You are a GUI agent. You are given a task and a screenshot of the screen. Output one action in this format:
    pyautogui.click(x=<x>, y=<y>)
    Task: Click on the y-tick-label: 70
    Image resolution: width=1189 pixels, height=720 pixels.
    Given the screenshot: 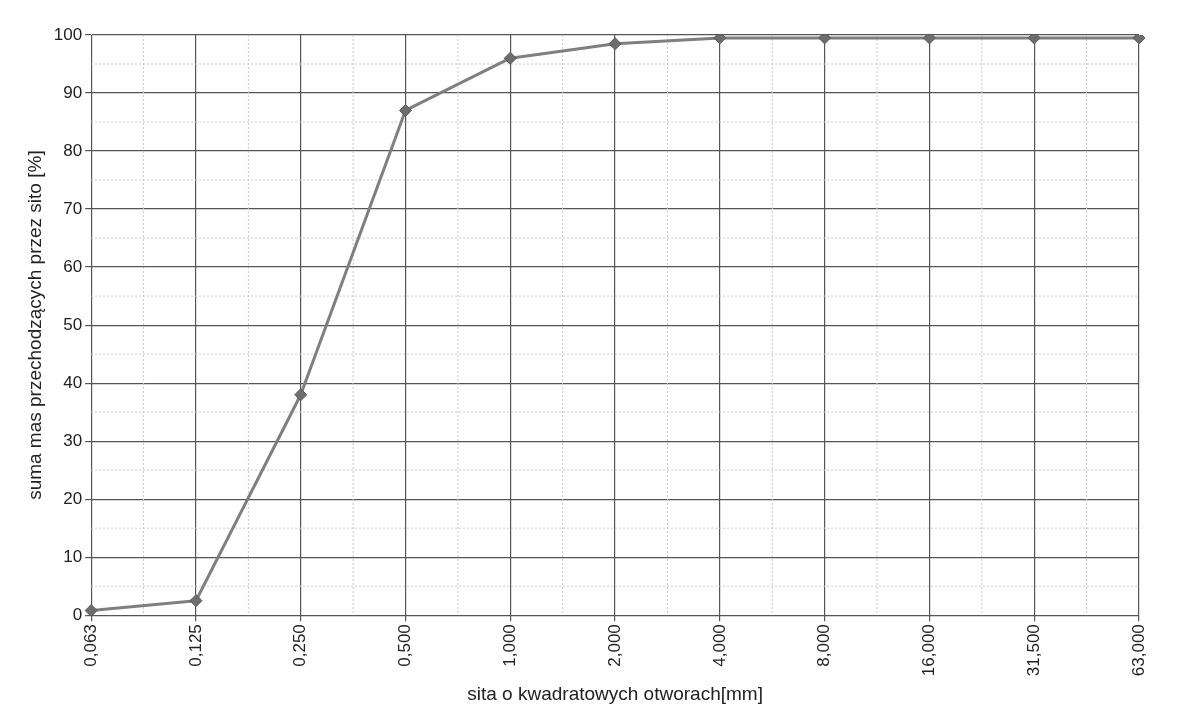 What is the action you would take?
    pyautogui.click(x=73, y=208)
    